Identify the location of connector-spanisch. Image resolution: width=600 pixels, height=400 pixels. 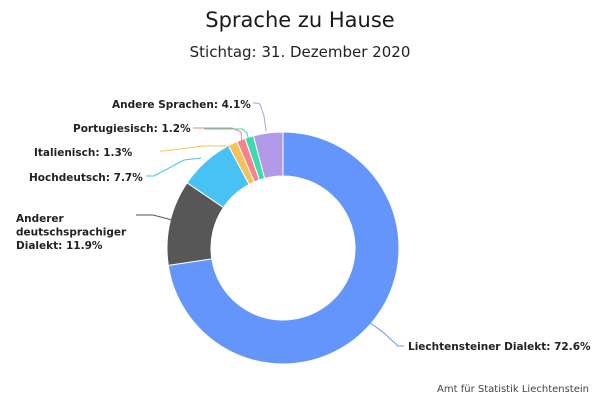
(227, 135).